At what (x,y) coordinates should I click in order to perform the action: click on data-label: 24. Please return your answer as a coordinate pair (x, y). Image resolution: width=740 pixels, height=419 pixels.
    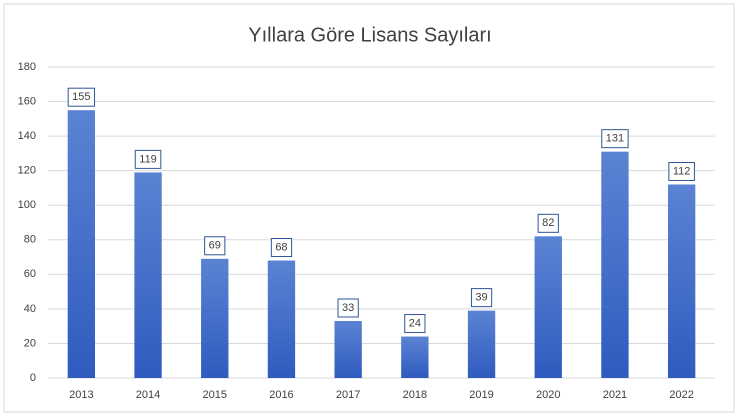
    Looking at the image, I should click on (415, 323).